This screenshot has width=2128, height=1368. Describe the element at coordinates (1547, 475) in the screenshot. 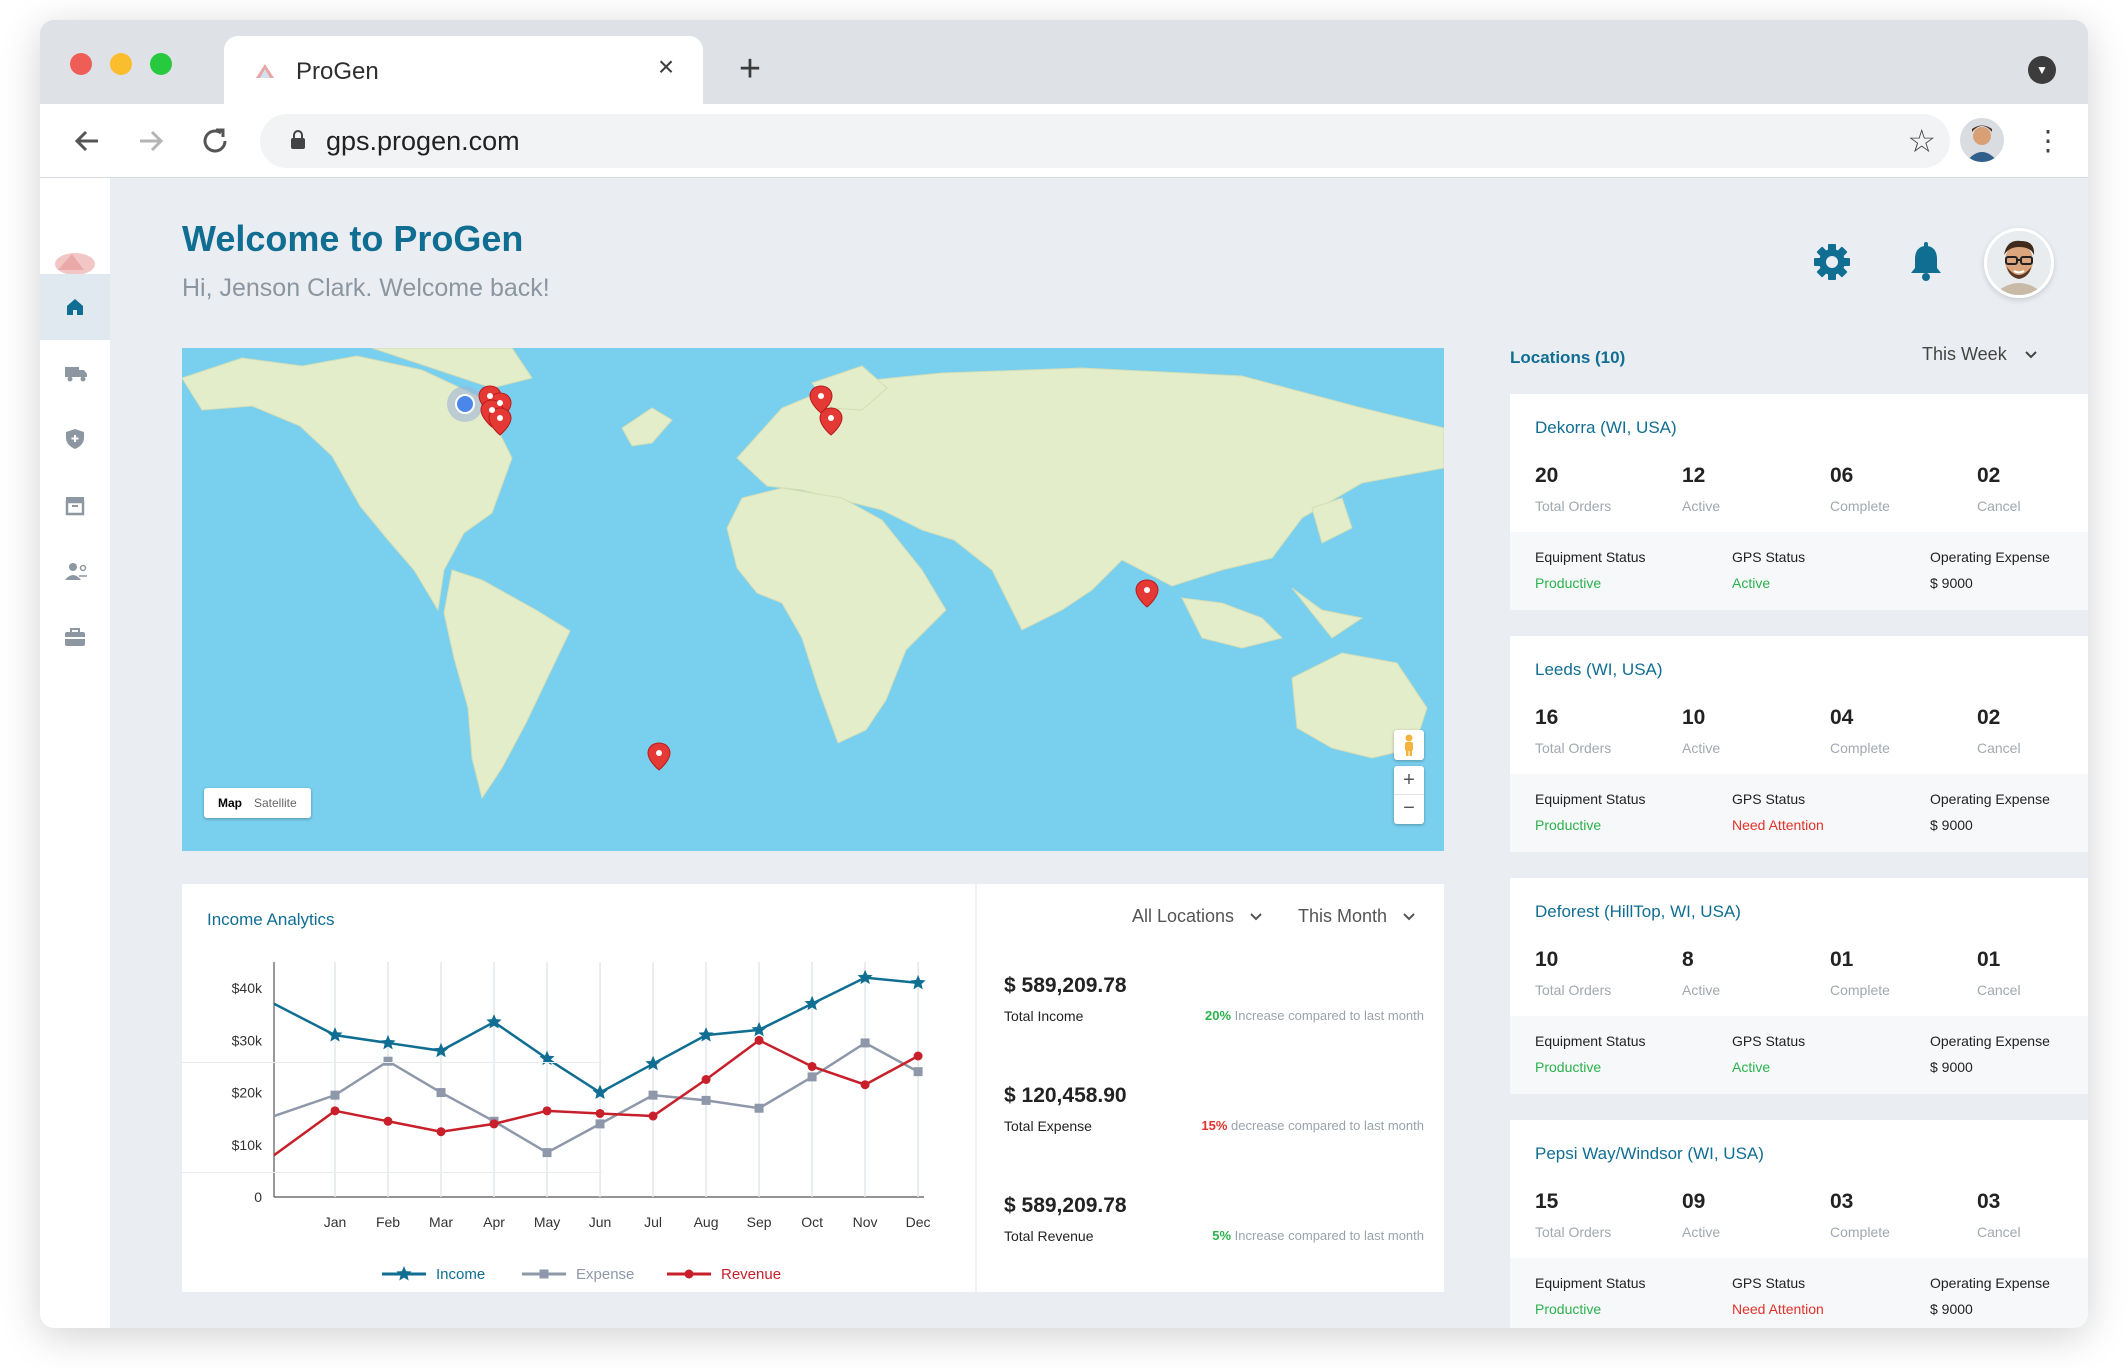

I see `stat-value: 20` at that location.